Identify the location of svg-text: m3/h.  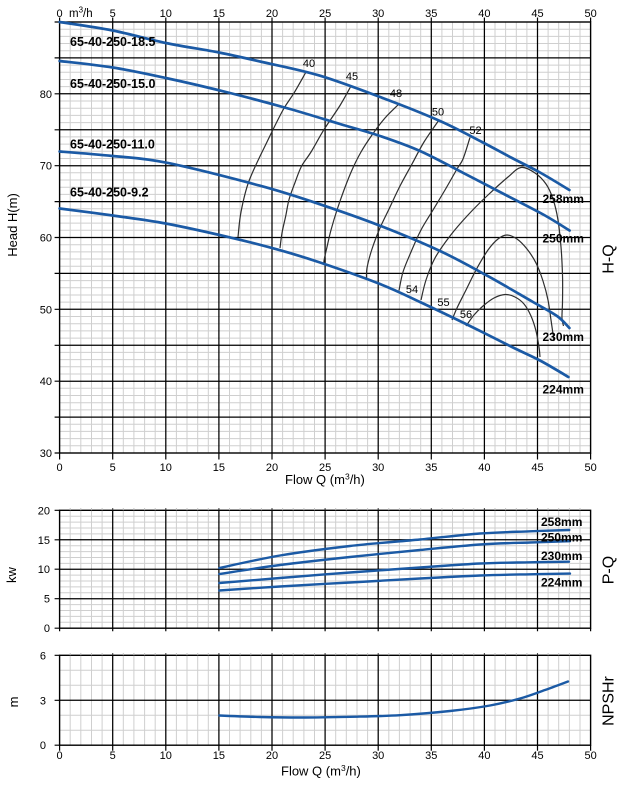
(81, 13).